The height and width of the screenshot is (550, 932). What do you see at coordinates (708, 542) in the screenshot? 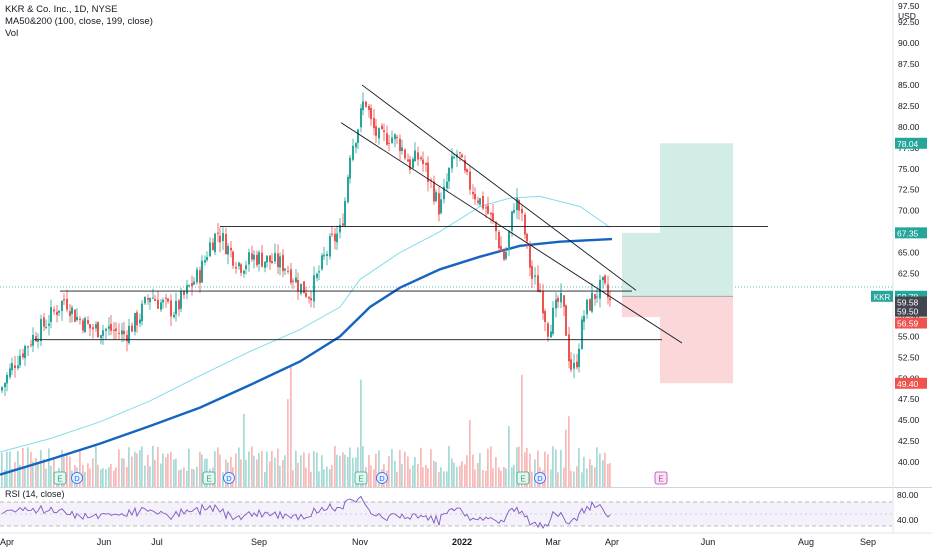
I see `time-tick: Jun` at bounding box center [708, 542].